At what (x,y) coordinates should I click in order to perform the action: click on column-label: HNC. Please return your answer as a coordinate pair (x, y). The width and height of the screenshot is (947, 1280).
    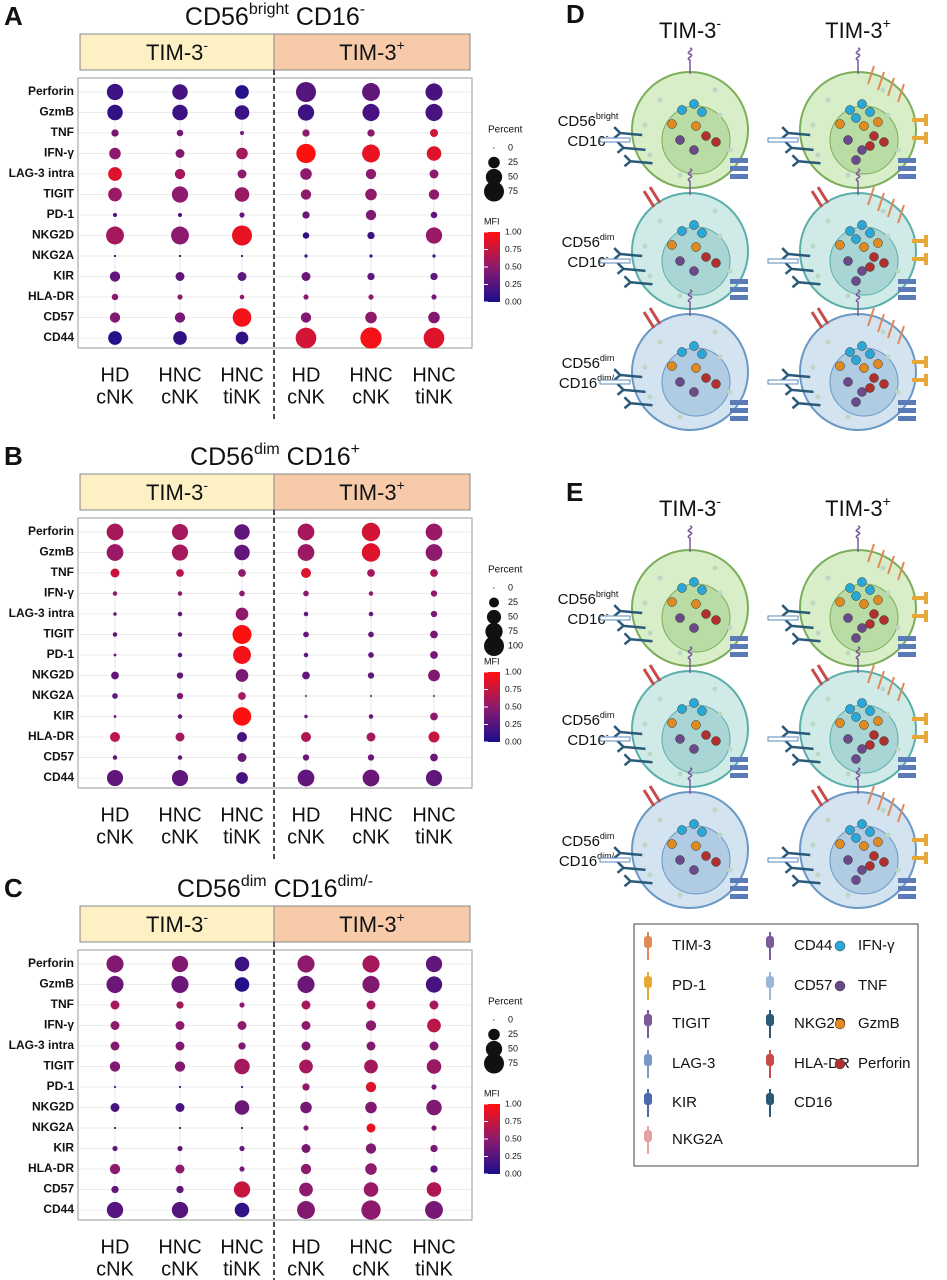
    Looking at the image, I should click on (433, 815).